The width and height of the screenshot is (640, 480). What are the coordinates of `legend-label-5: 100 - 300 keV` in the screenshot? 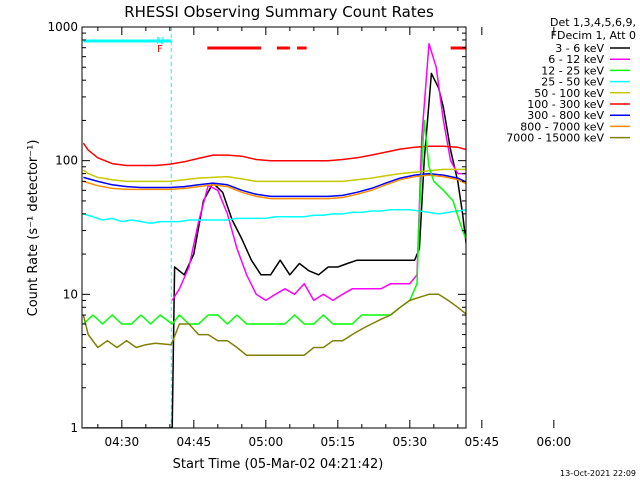 It's located at (565, 104).